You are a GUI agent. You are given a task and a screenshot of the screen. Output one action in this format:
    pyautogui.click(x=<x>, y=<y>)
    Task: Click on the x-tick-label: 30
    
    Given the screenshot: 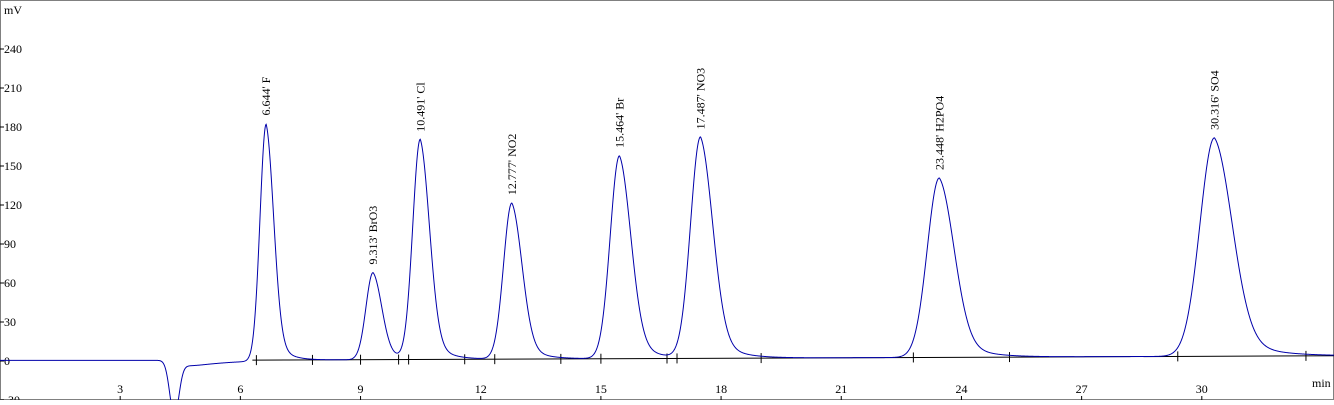 What is the action you would take?
    pyautogui.click(x=1202, y=389)
    